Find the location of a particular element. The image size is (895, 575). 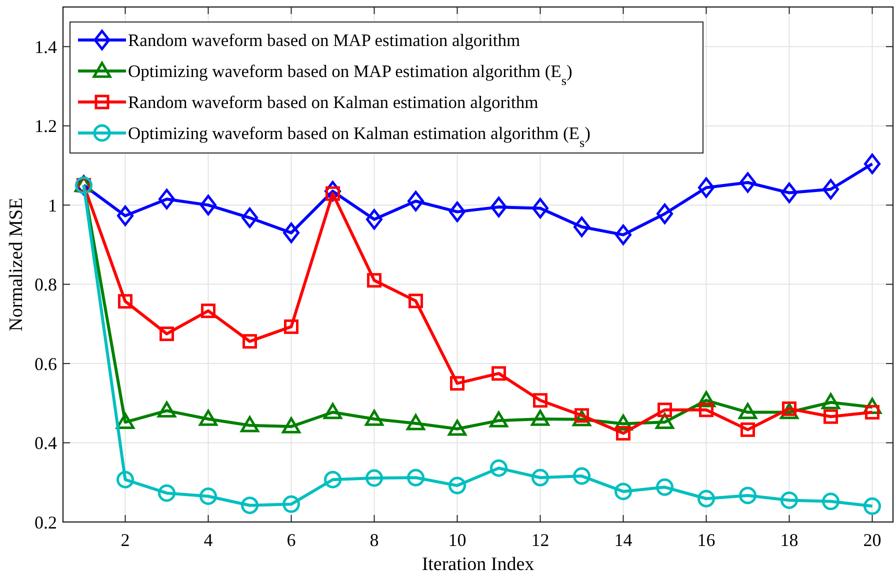

y-tick-label: 1.2 is located at coordinates (45, 126).